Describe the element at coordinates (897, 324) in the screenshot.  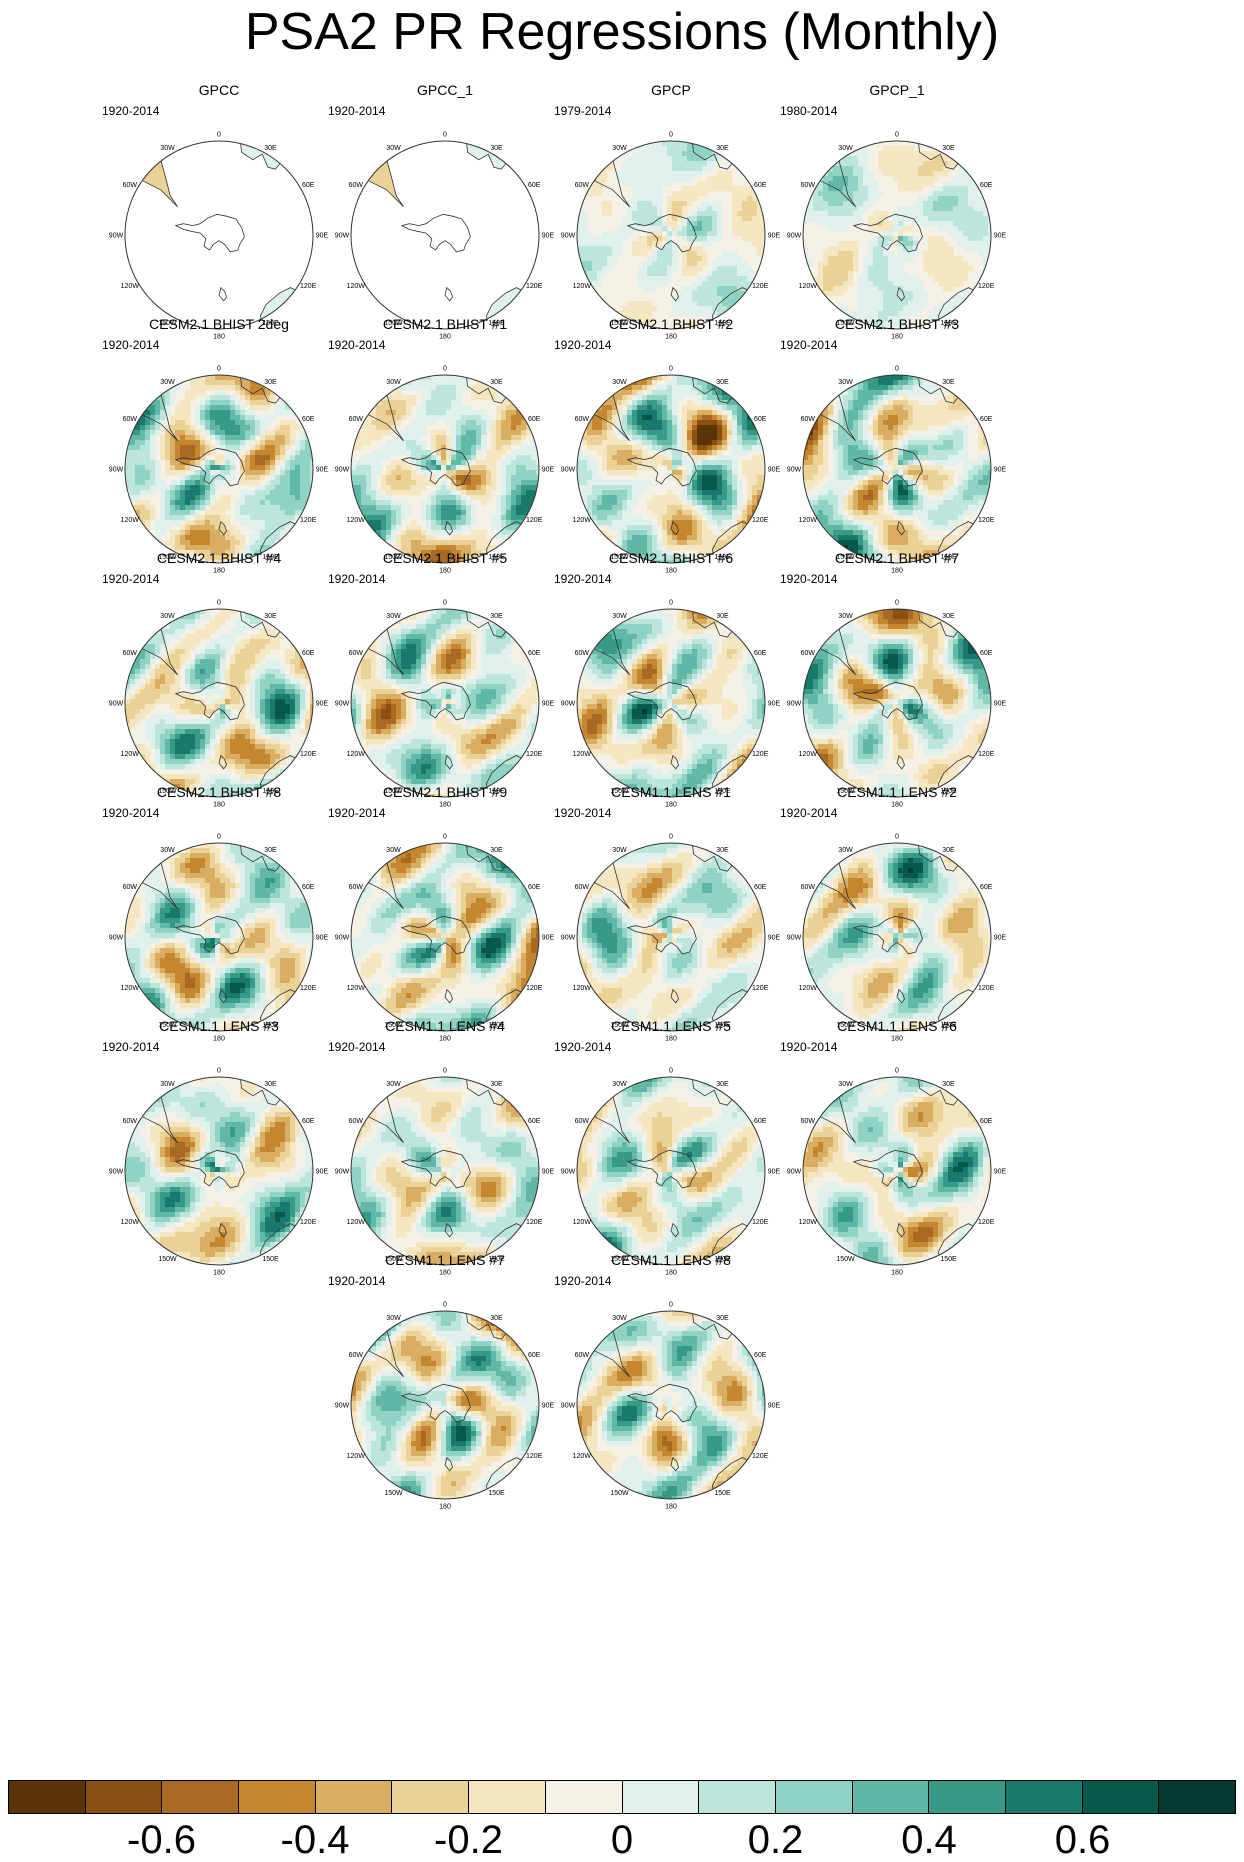
I see `panel-title: CESM2.1 BHIST #3` at that location.